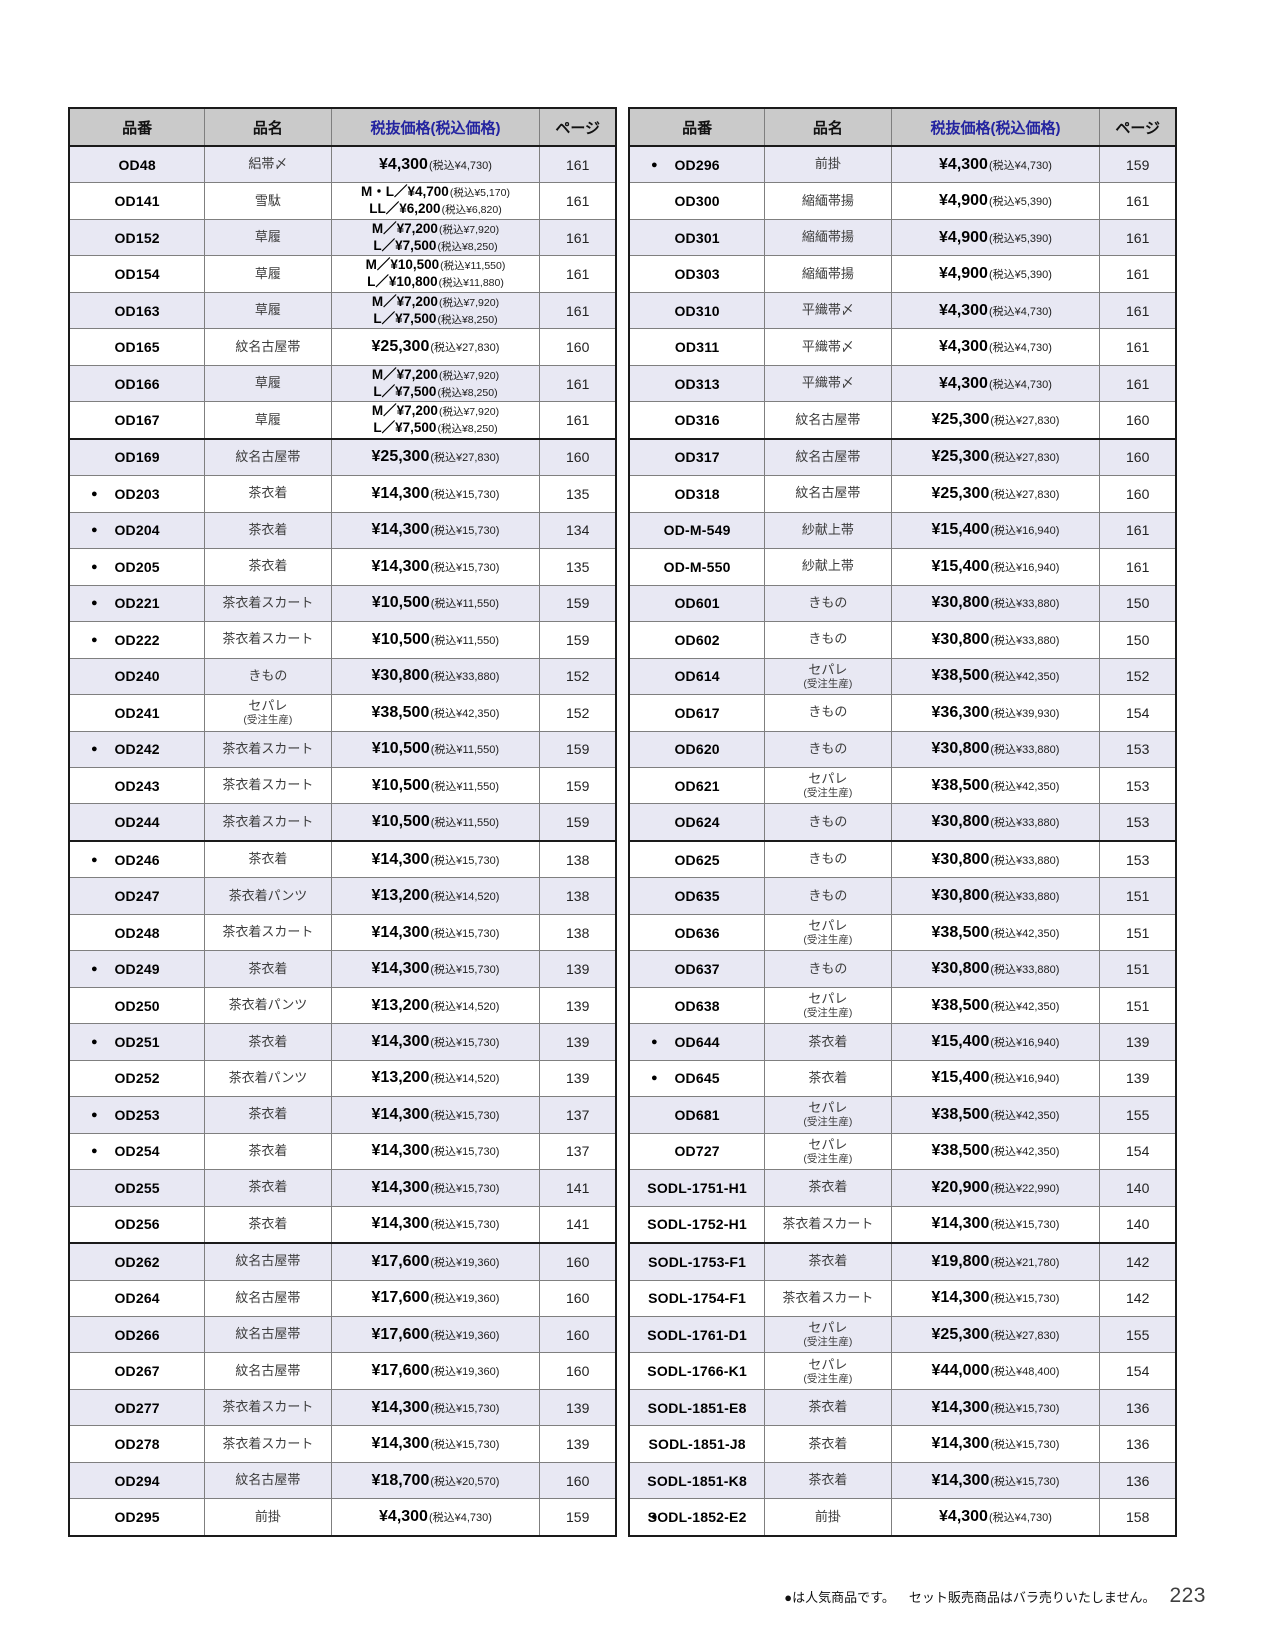 The height and width of the screenshot is (1641, 1280). Describe the element at coordinates (400, 457) in the screenshot. I see `price-main: ¥25,300` at that location.